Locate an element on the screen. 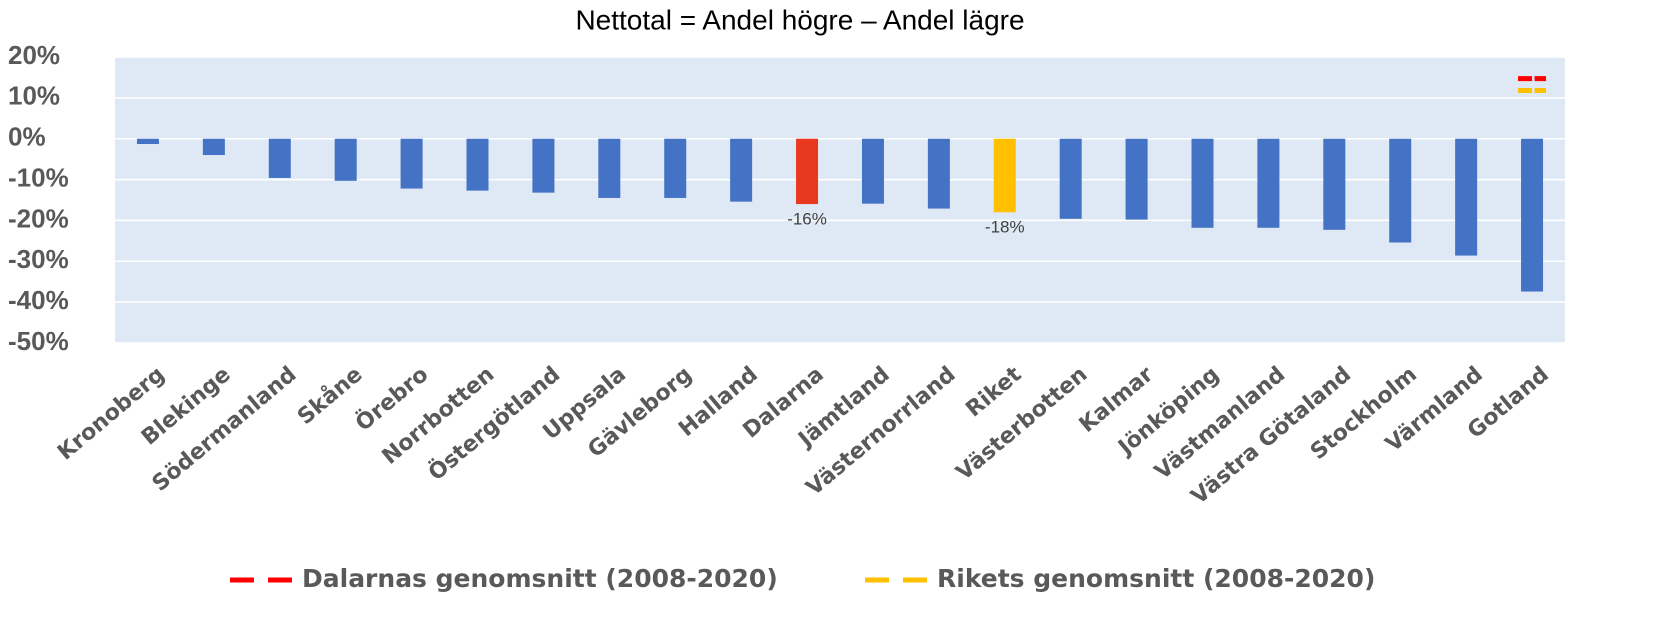 The image size is (1674, 634). y-tick-label: -50% is located at coordinates (38, 341).